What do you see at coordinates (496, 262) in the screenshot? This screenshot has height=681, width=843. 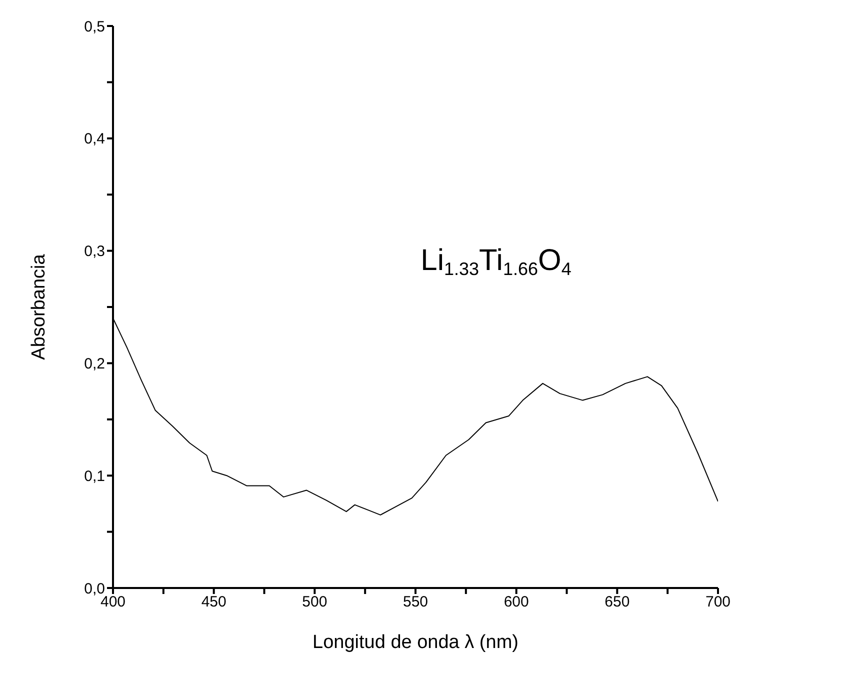 I see `annotation: Li$_{1.33}$Ti$_{1.66}$O$_{4}$` at bounding box center [496, 262].